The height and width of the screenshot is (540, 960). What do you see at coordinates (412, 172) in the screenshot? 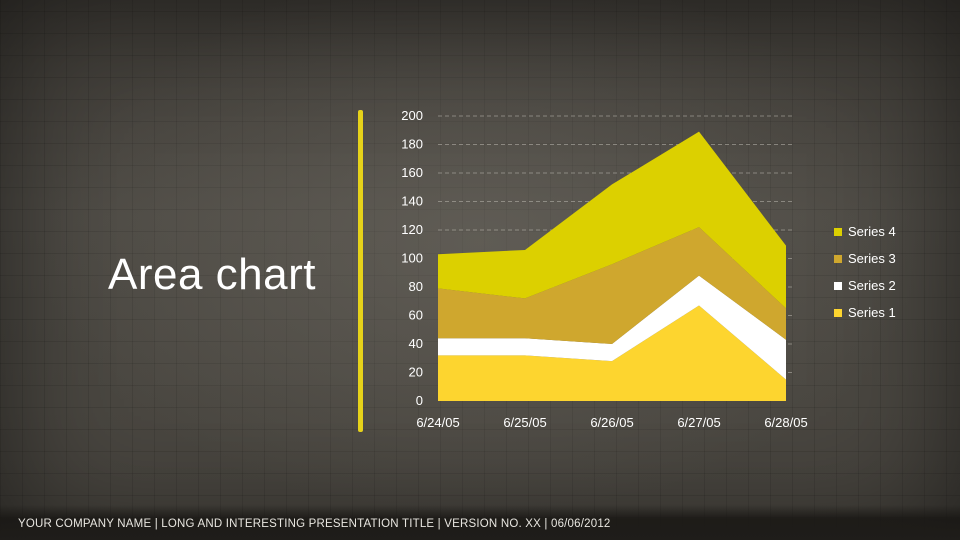
I see `y-tick-label: 160` at bounding box center [412, 172].